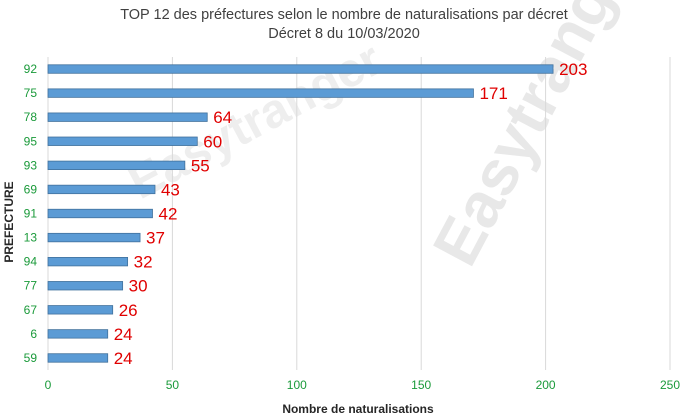 The width and height of the screenshot is (690, 419). Describe the element at coordinates (546, 385) in the screenshot. I see `x-tick-label: 200` at that location.